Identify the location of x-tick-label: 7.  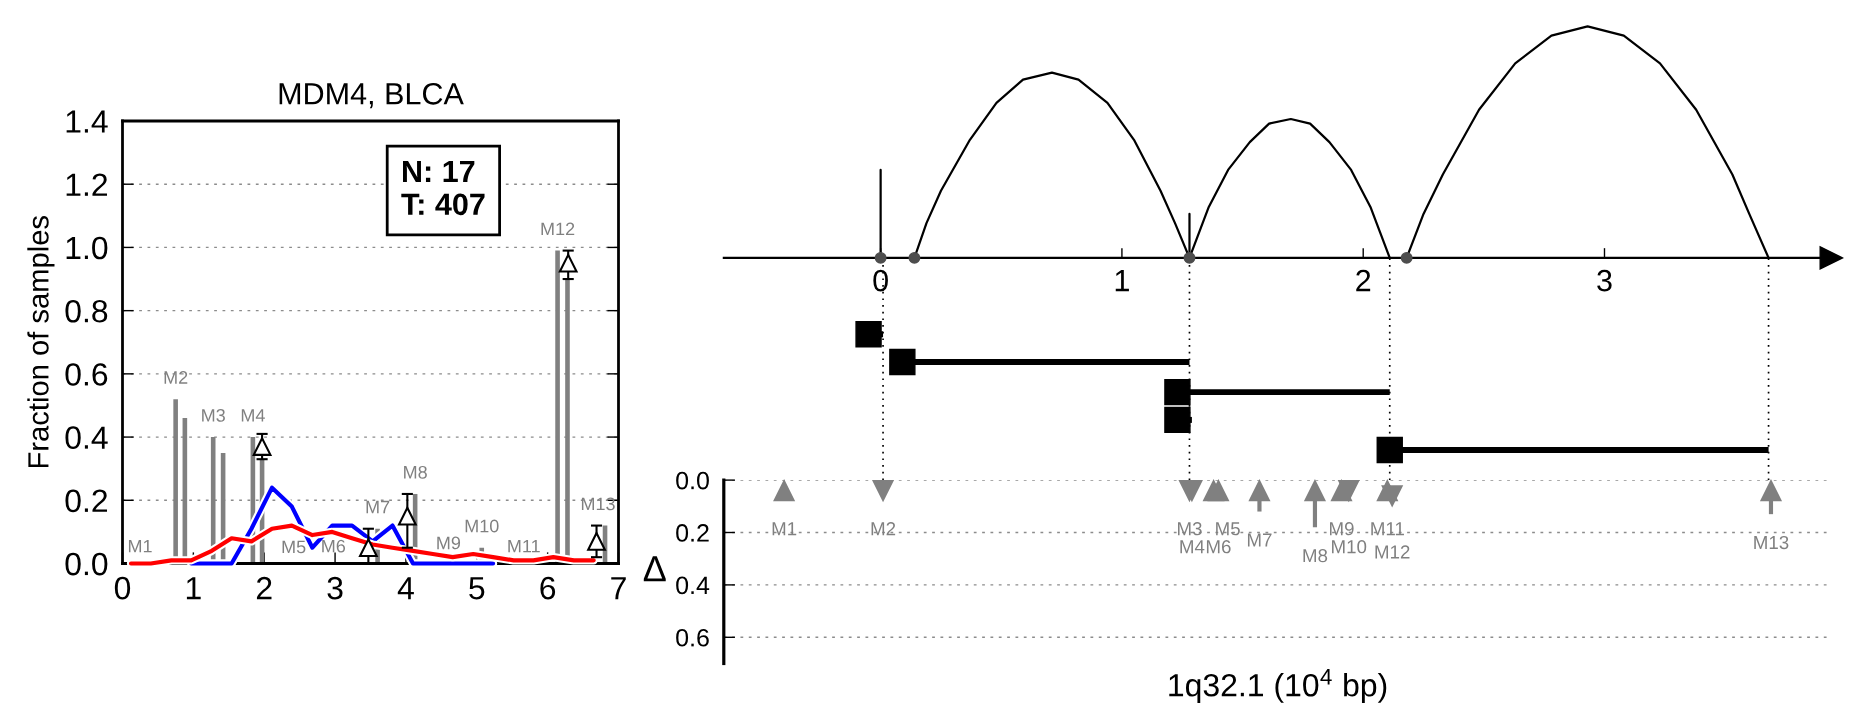
(618, 588).